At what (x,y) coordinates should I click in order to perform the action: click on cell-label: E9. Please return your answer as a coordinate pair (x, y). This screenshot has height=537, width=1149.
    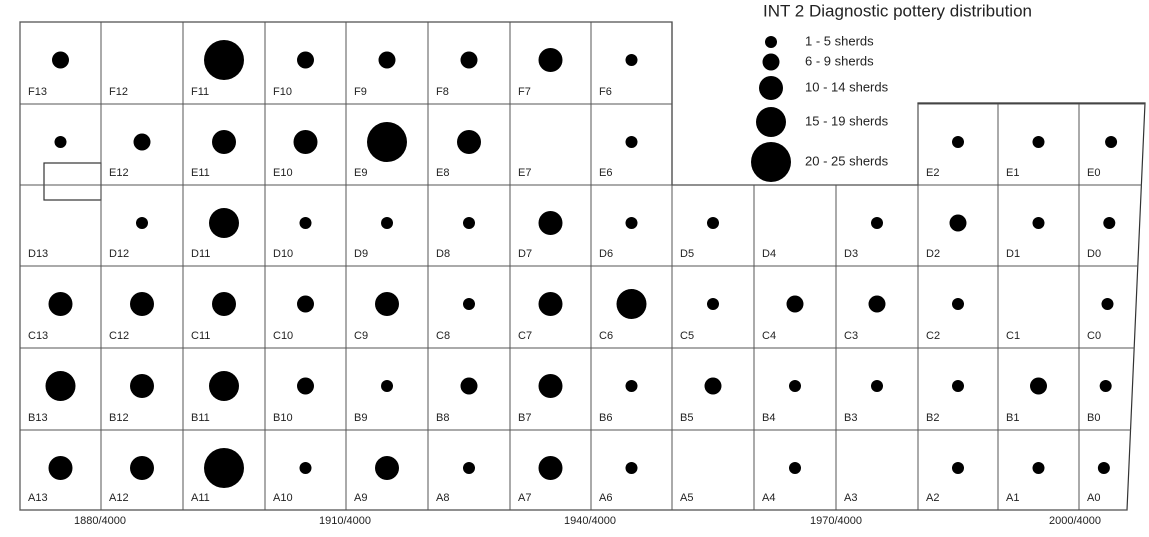
    Looking at the image, I should click on (360, 173).